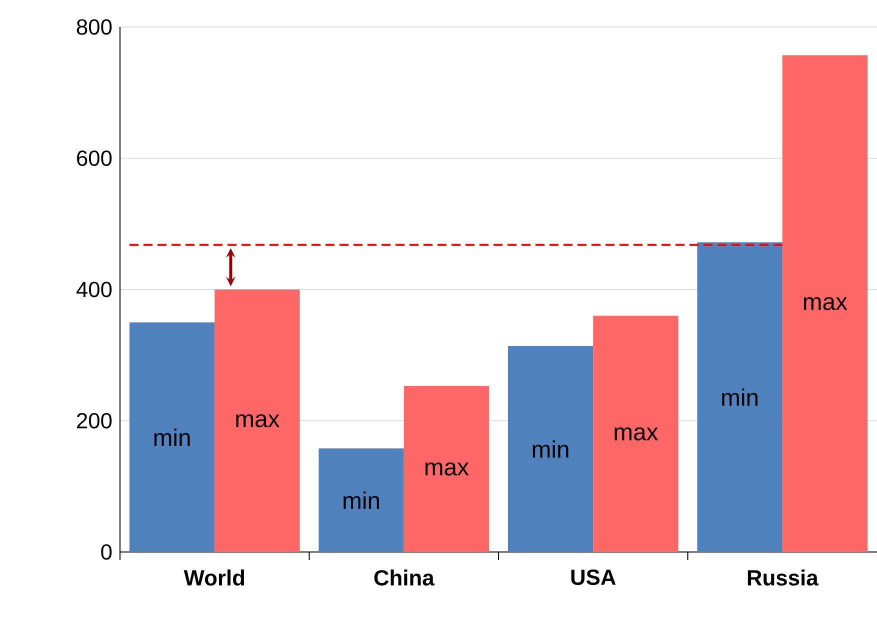 The image size is (877, 625). Describe the element at coordinates (106, 552) in the screenshot. I see `y-tick-label: 0` at that location.